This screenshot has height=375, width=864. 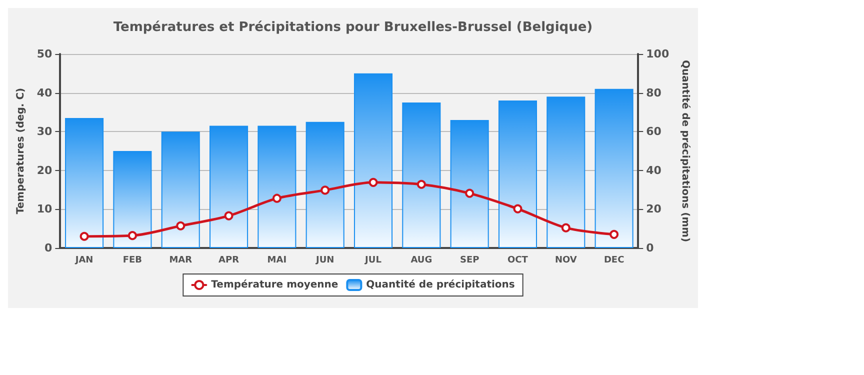 I want to click on x-tick-label: FEB, so click(x=132, y=261).